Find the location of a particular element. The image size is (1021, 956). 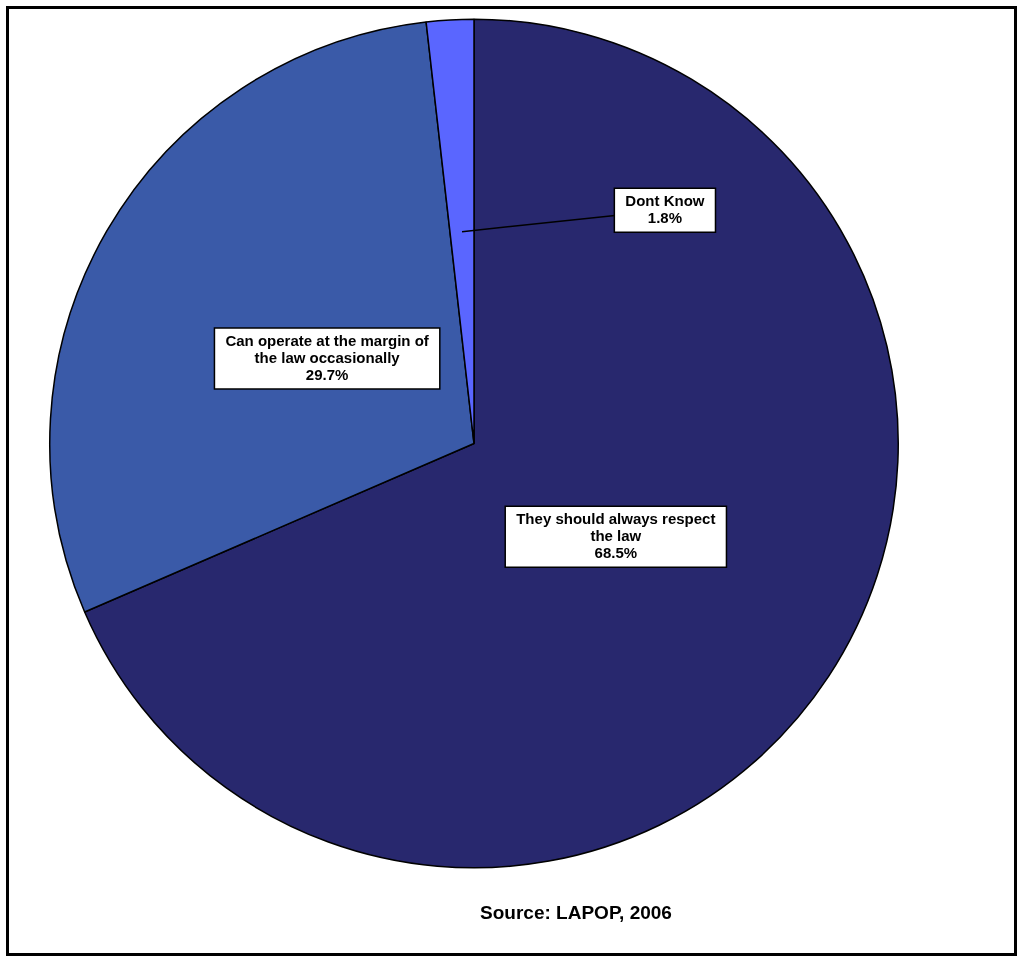

source-note: Source: LAPOP, 2006 is located at coordinates (576, 913).